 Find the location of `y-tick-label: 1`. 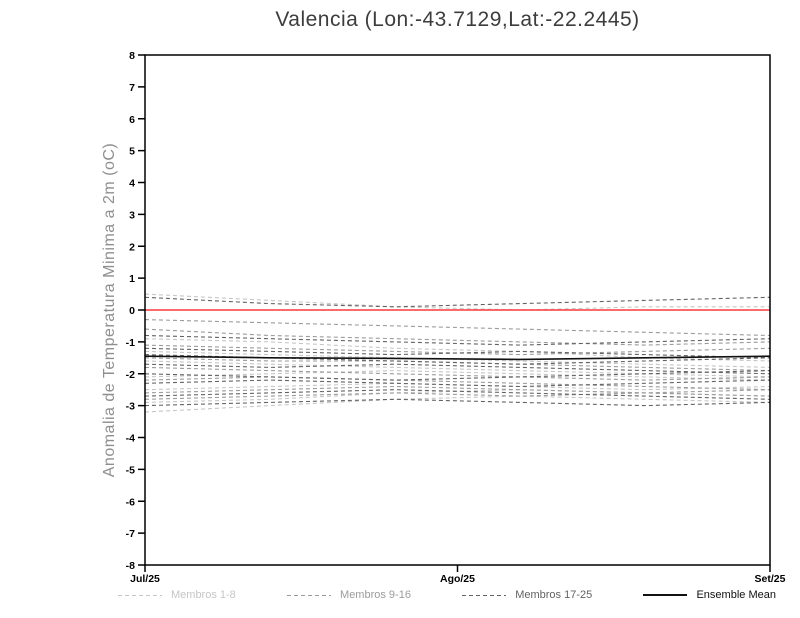

y-tick-label: 1 is located at coordinates (132, 279).